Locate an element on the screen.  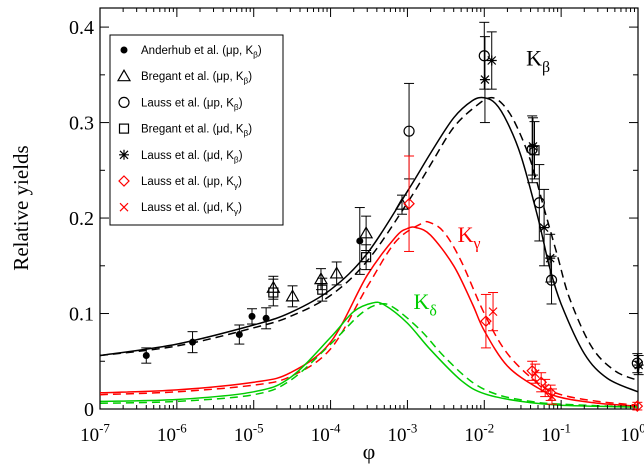
curve-label: Kγ is located at coordinates (469, 237).